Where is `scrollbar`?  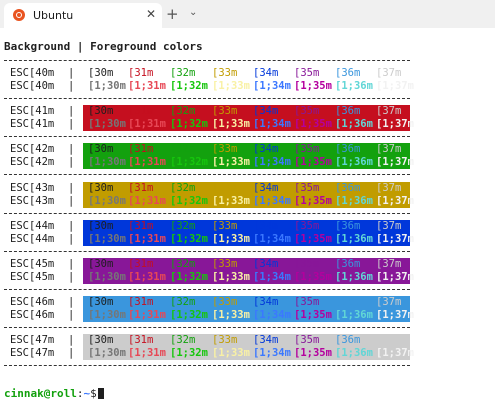 scrollbar is located at coordinates (493, 217).